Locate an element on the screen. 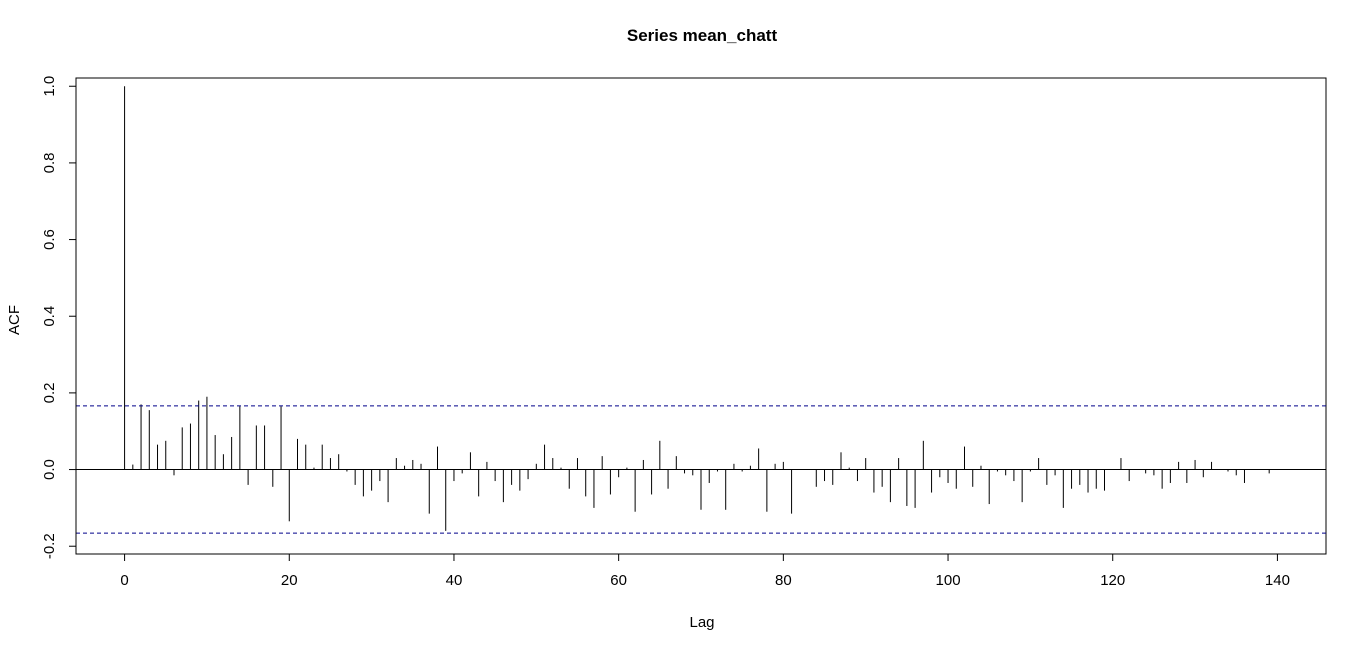 The height and width of the screenshot is (651, 1366). x-tick-label-20: 20 is located at coordinates (289, 580).